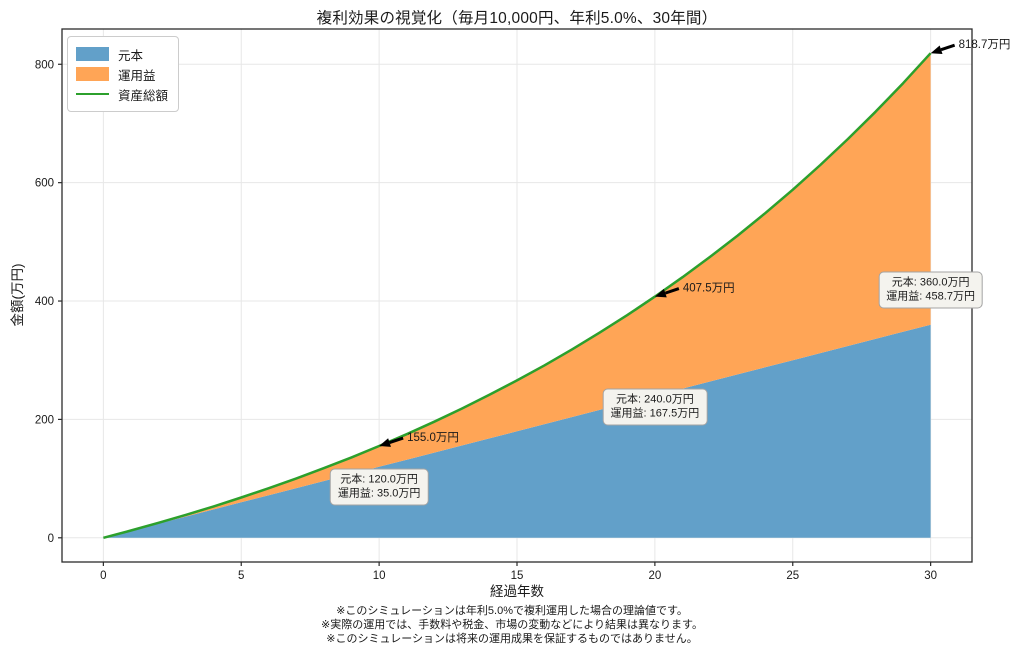 This screenshot has width=1024, height=655. Describe the element at coordinates (517, 576) in the screenshot. I see `svg-text: 15` at that location.